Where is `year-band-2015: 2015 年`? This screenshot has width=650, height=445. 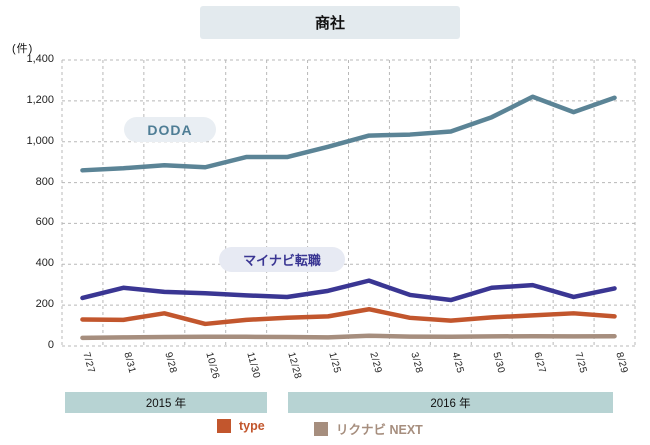 year-band-2015: 2015 年 is located at coordinates (166, 402).